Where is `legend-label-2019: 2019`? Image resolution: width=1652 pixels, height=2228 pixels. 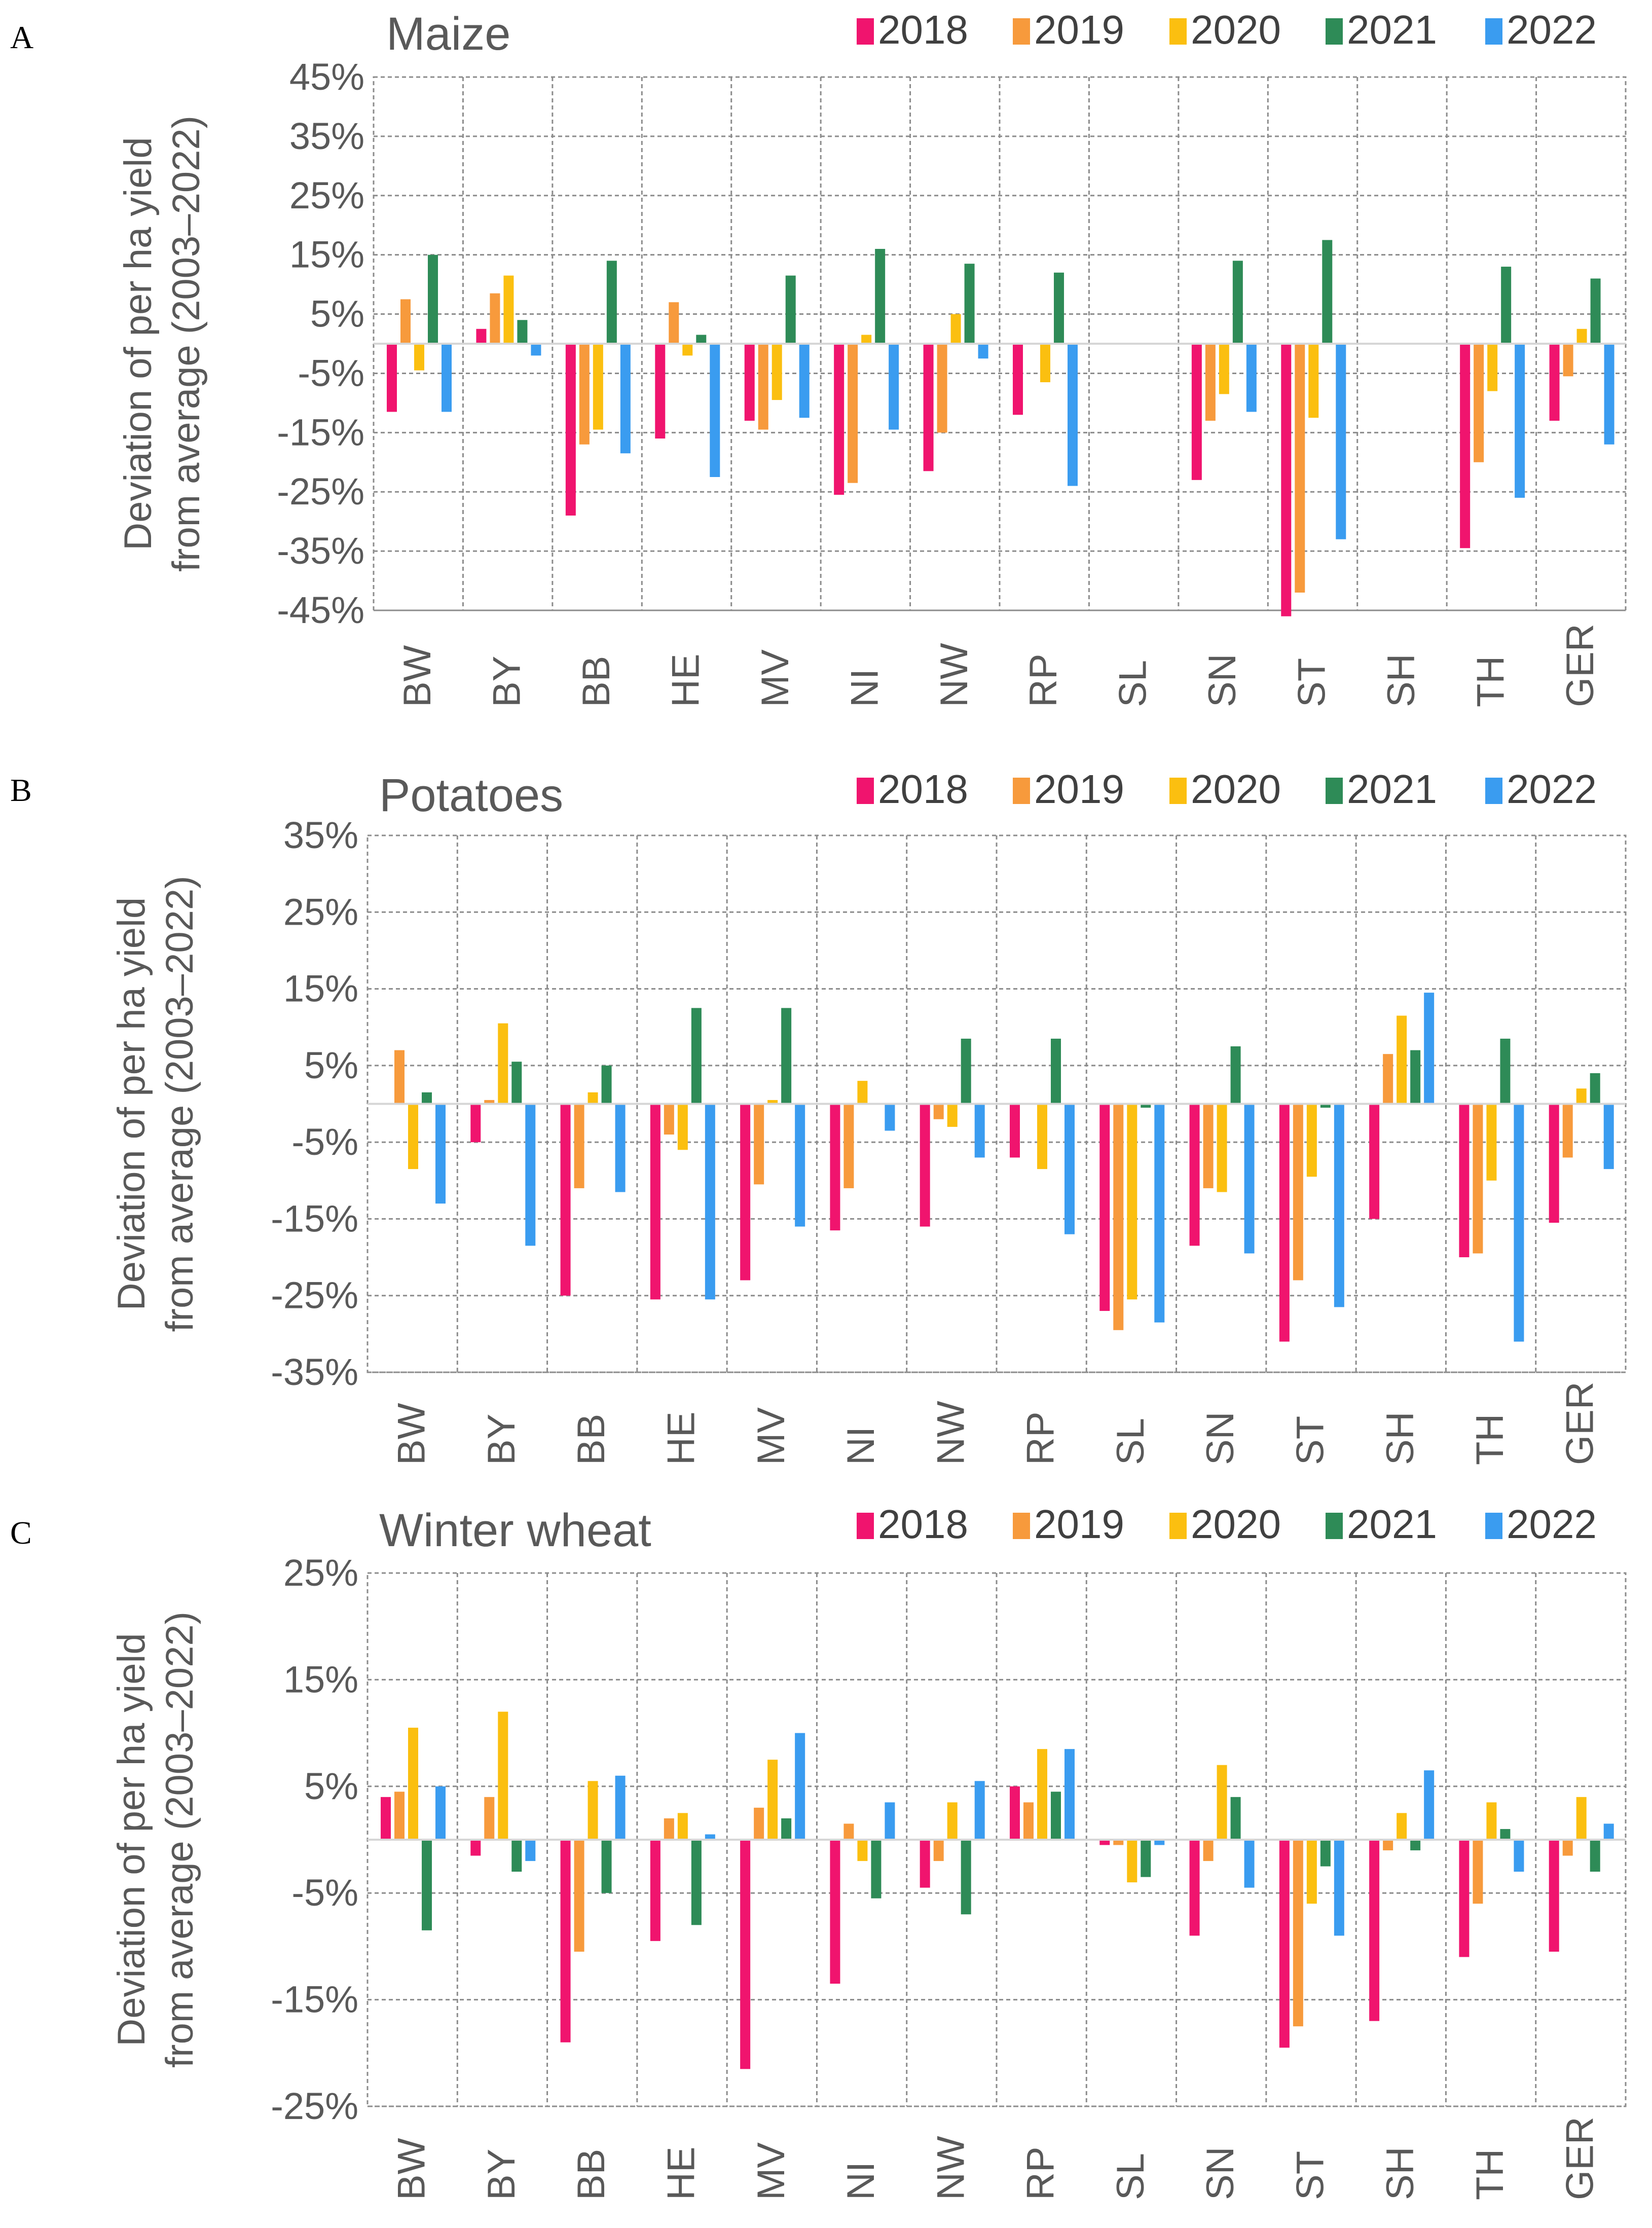
legend-label-2019: 2019 is located at coordinates (1079, 789).